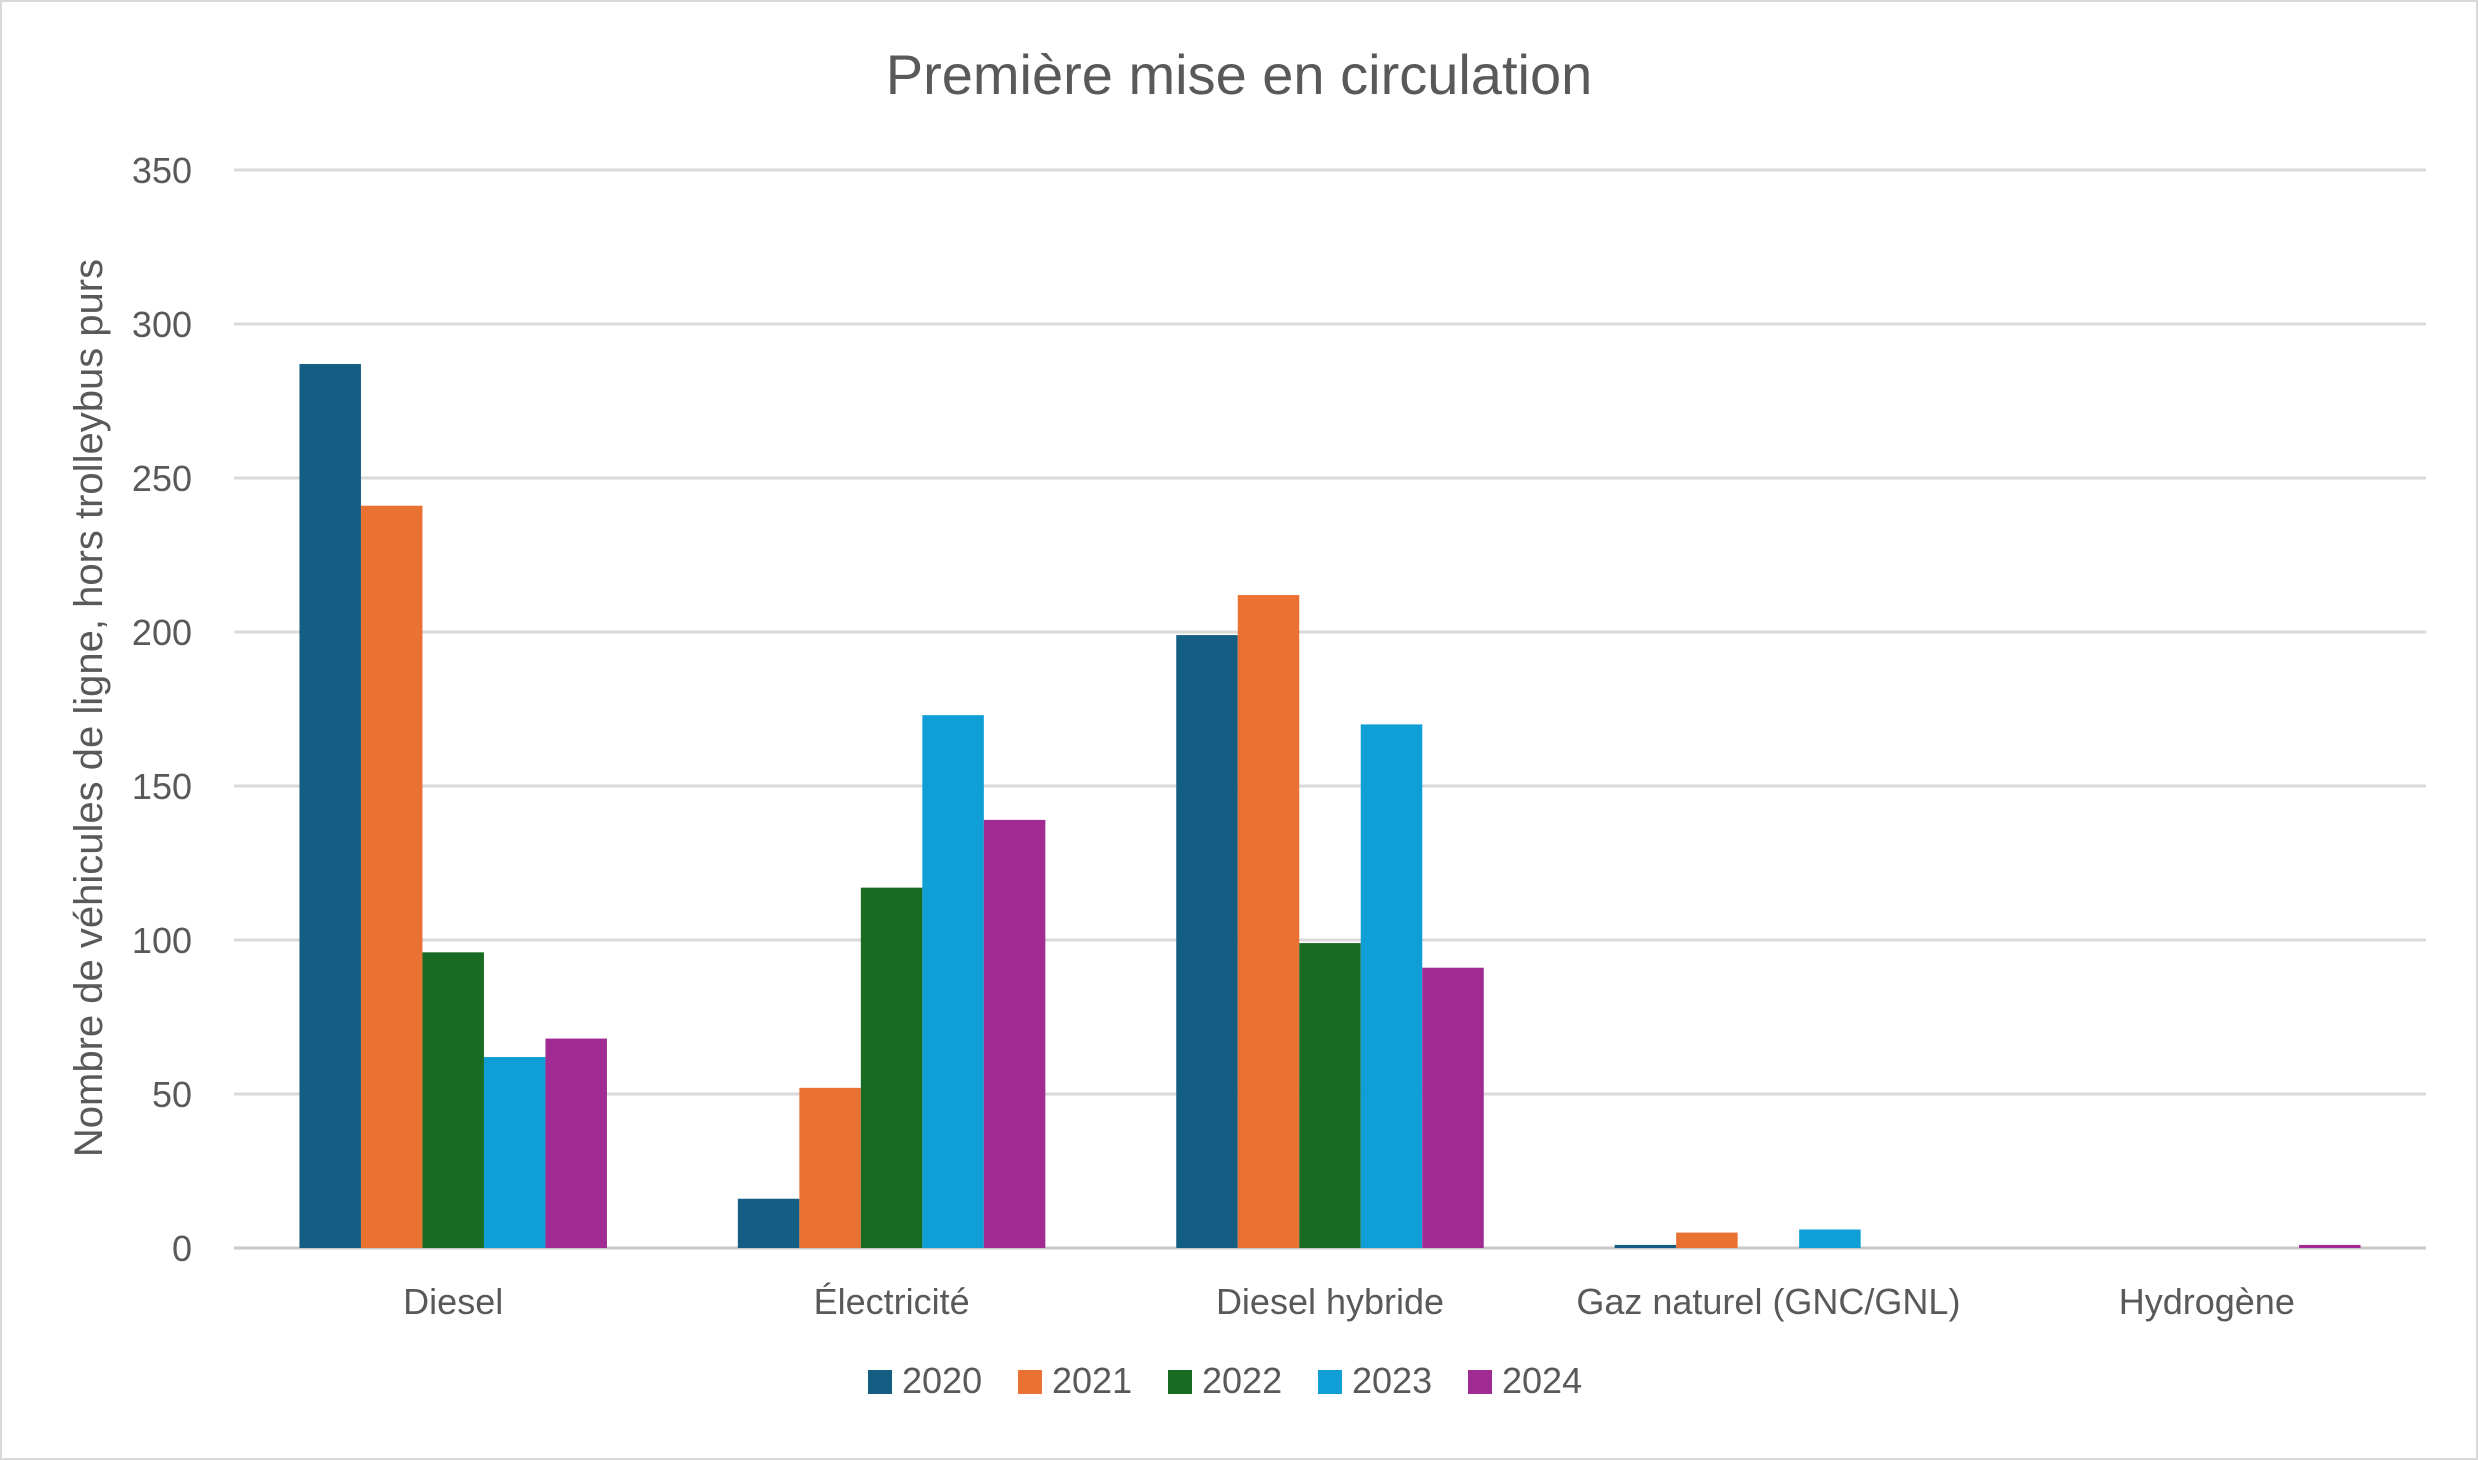  I want to click on x-category-label: Hydrogène, so click(2207, 1301).